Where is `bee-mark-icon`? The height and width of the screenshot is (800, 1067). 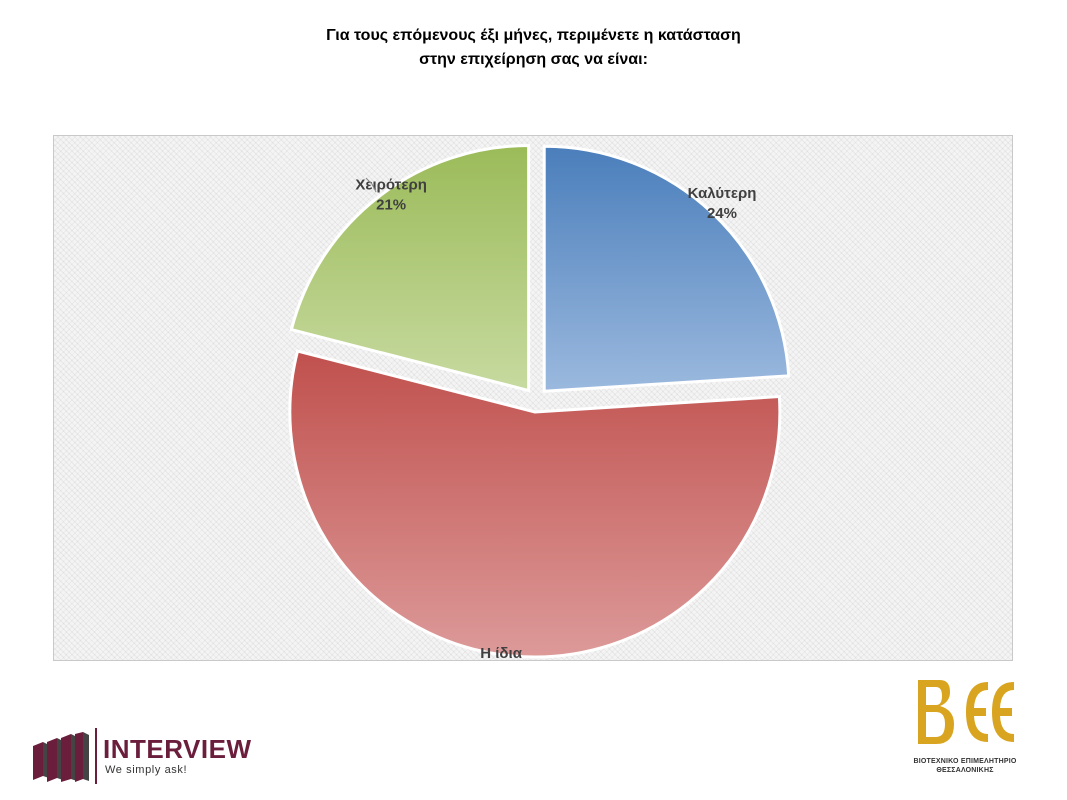
bee-mark-icon is located at coordinates (966, 712).